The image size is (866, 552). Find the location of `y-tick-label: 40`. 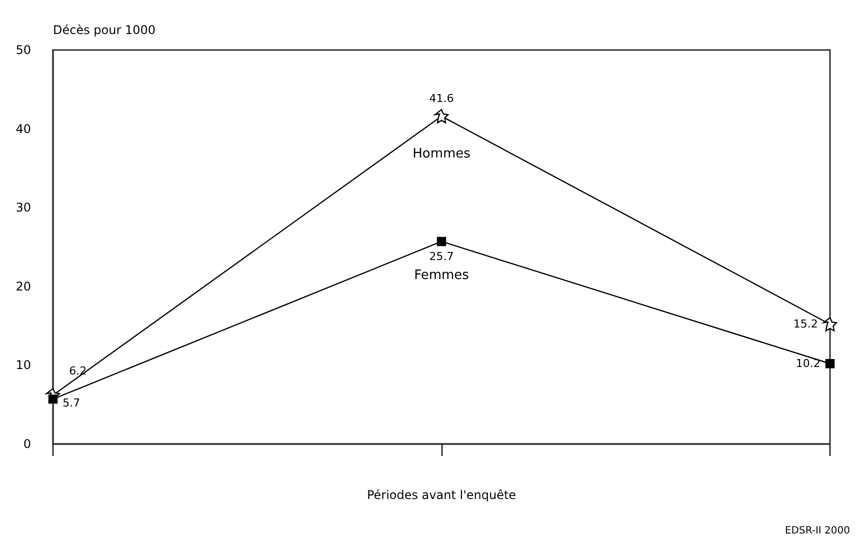

y-tick-label: 40 is located at coordinates (23, 129).